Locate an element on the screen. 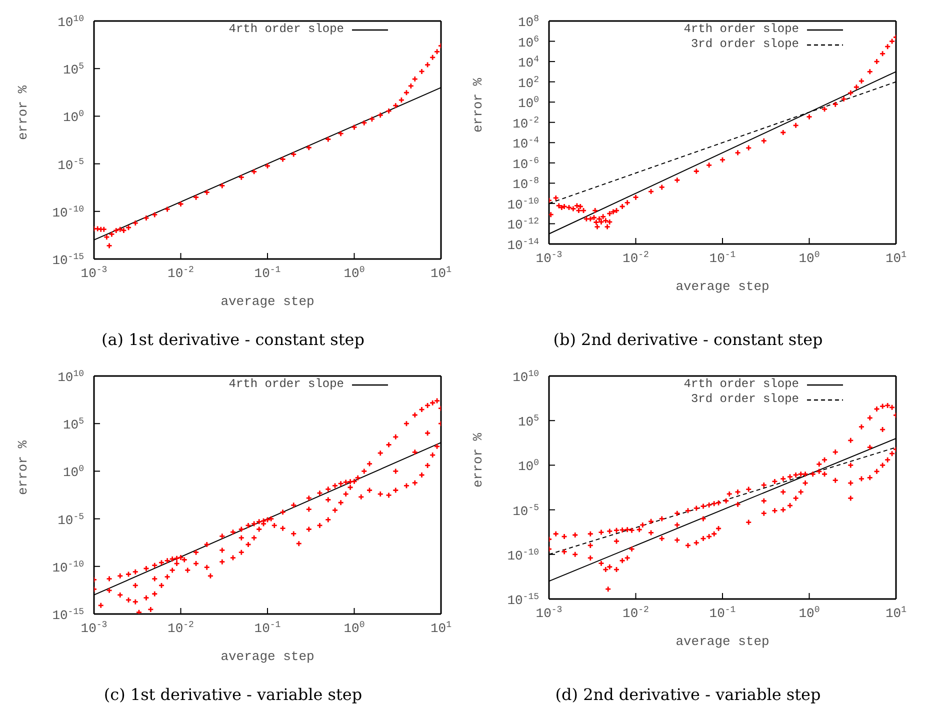 This screenshot has width=925, height=718. y-tick-label: 10$^{-4}$ is located at coordinates (525, 144).